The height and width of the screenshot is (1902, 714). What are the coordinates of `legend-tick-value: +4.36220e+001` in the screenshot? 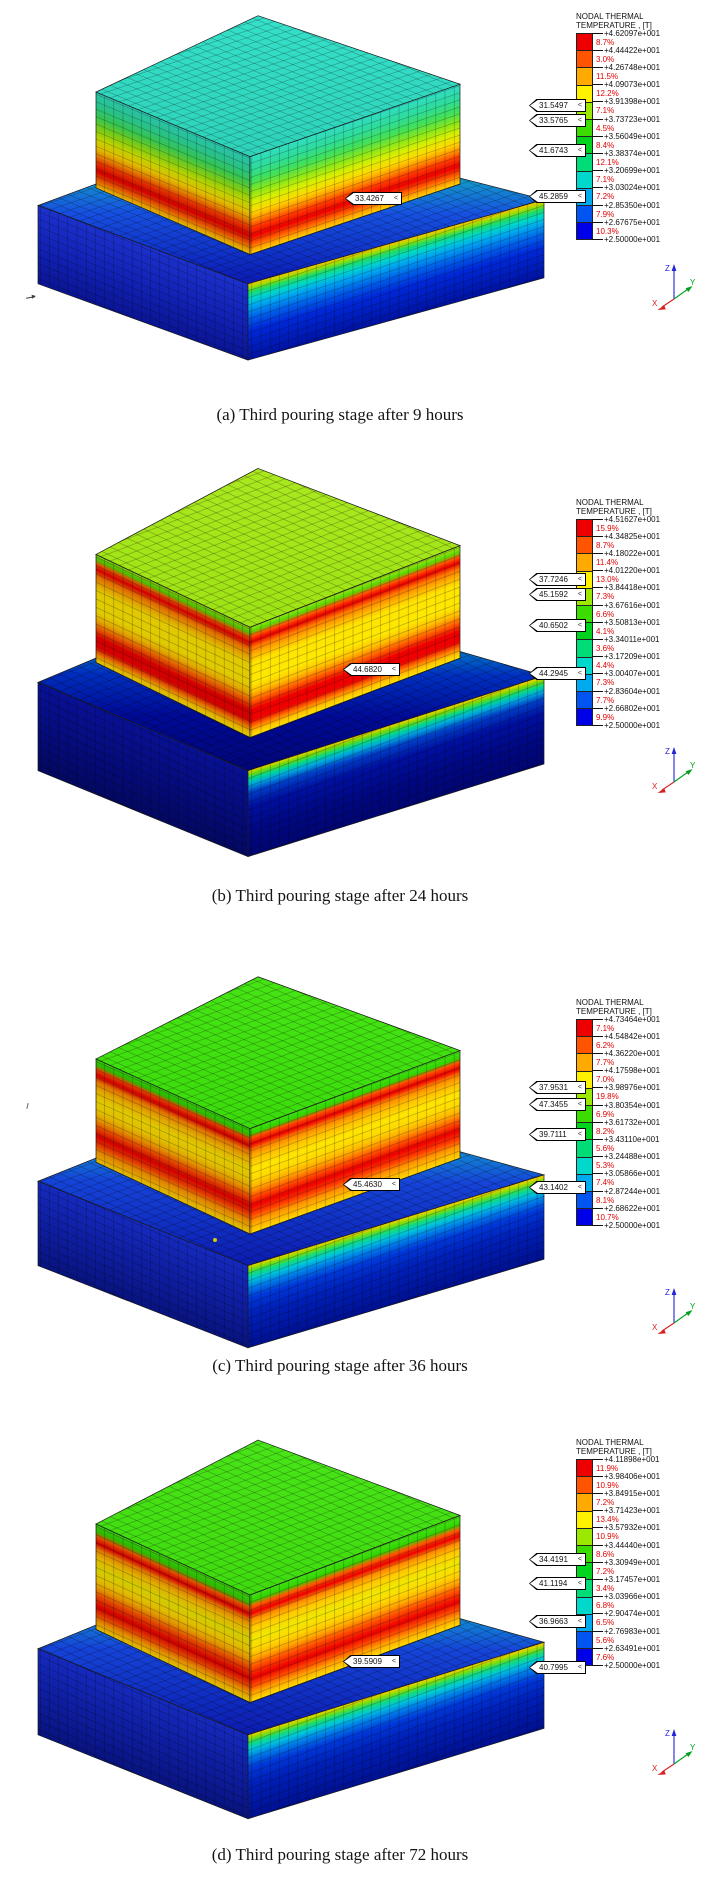 It's located at (626, 1053).